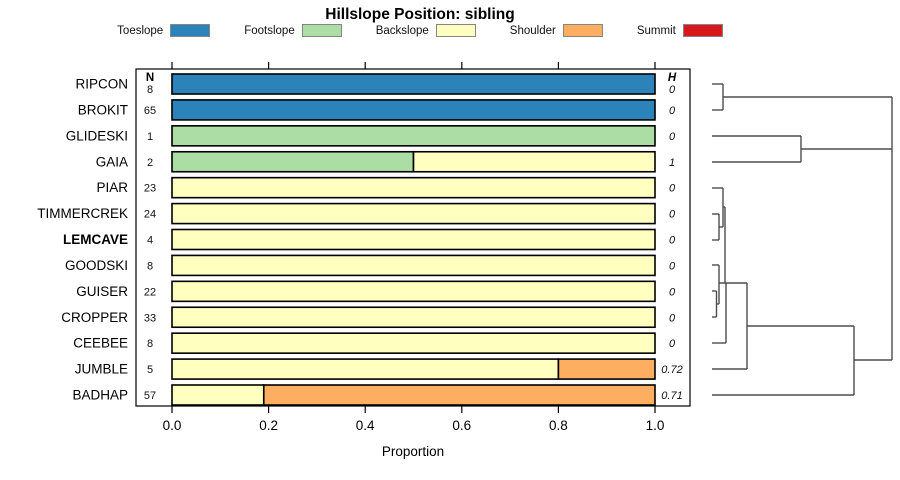 This screenshot has width=900, height=480. I want to click on row-label-piar: PIAR, so click(112, 187).